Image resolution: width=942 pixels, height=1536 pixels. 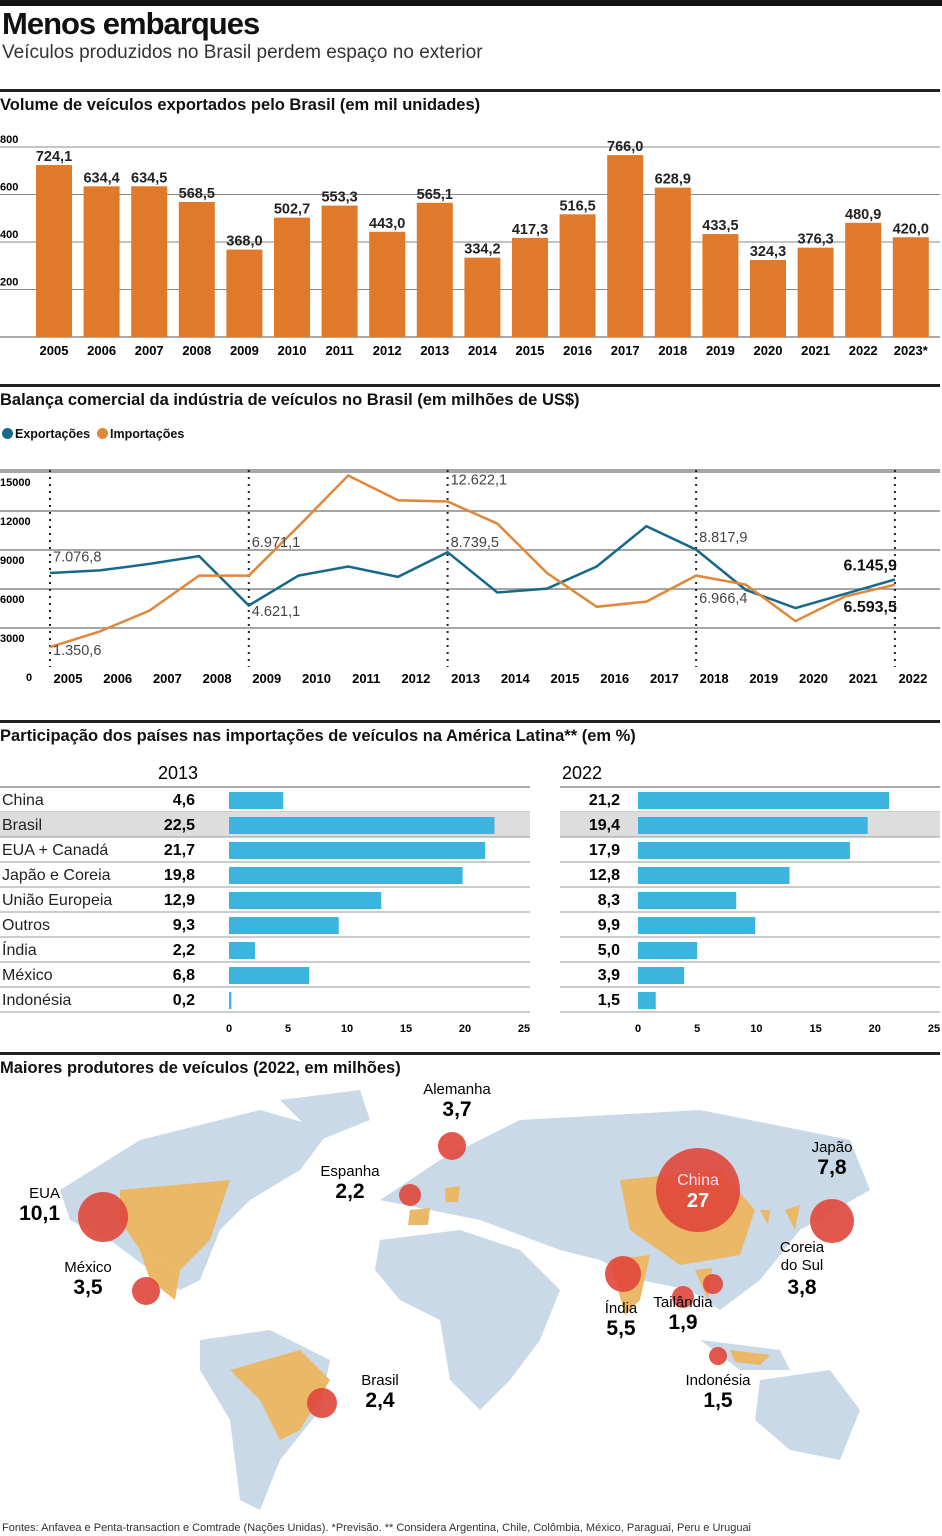 I want to click on annotation-label: 7.076,8, so click(x=77, y=557).